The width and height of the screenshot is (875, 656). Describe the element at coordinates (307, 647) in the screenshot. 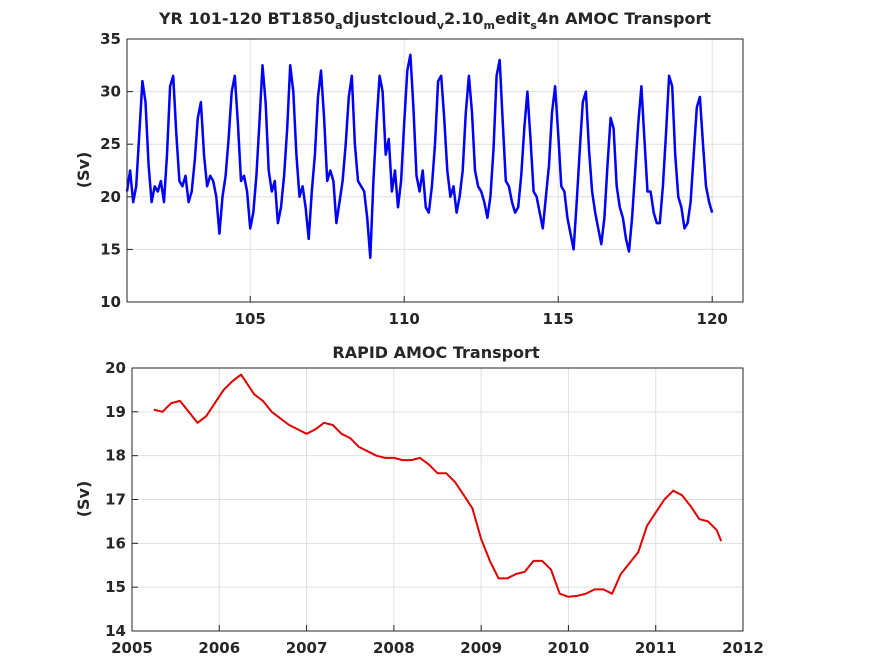

I see `x-tick-label: 2007` at that location.